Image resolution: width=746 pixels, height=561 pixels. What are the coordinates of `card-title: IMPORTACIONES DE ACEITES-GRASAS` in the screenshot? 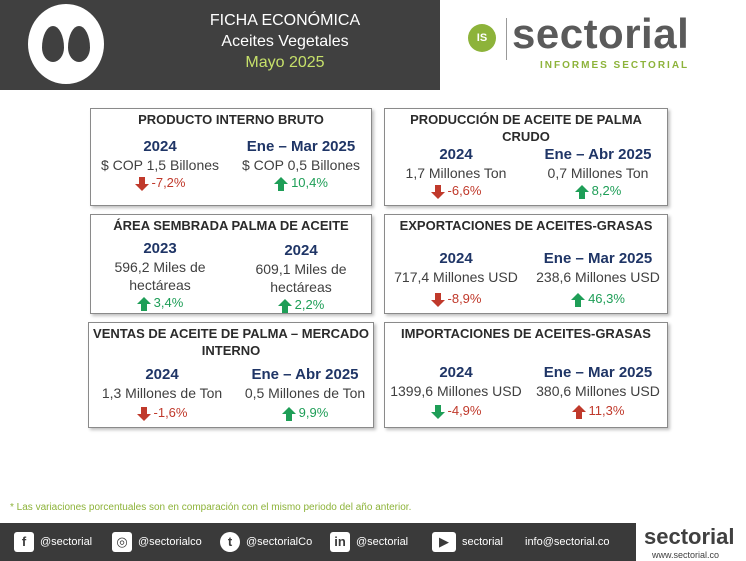 It's located at (526, 333).